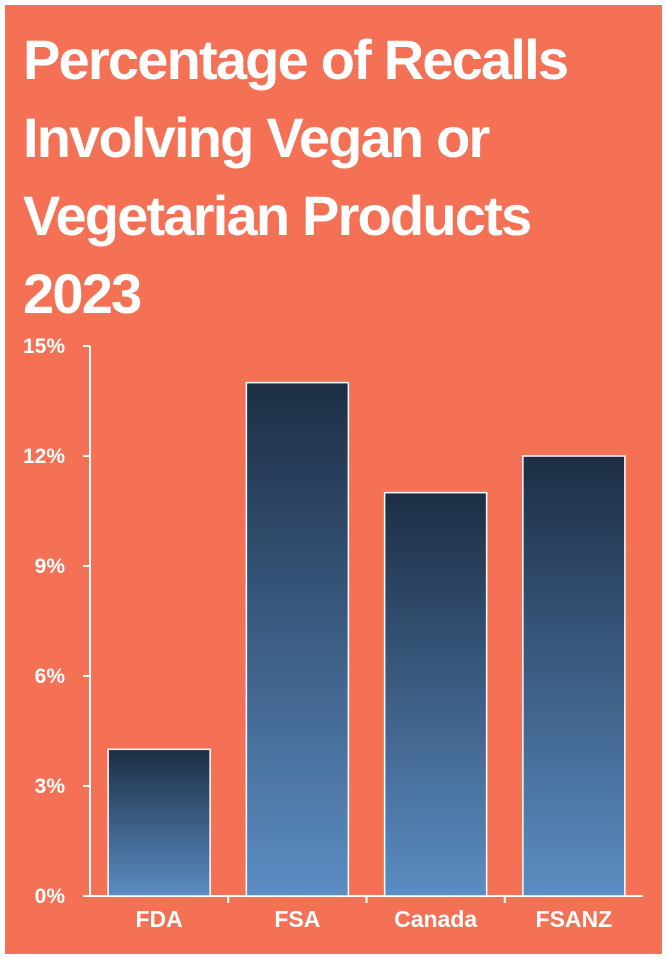 The image size is (667, 959). Describe the element at coordinates (574, 919) in the screenshot. I see `x-category-label: FSANZ` at that location.